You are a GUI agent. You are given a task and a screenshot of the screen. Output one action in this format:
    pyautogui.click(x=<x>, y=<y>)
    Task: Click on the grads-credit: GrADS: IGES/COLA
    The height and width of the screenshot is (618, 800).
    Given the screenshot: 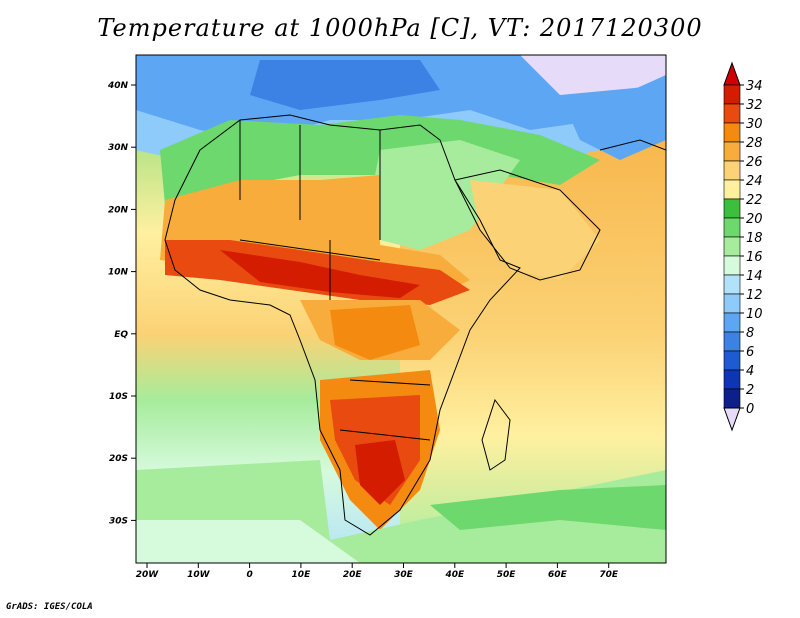 What is the action you would take?
    pyautogui.click(x=49, y=607)
    